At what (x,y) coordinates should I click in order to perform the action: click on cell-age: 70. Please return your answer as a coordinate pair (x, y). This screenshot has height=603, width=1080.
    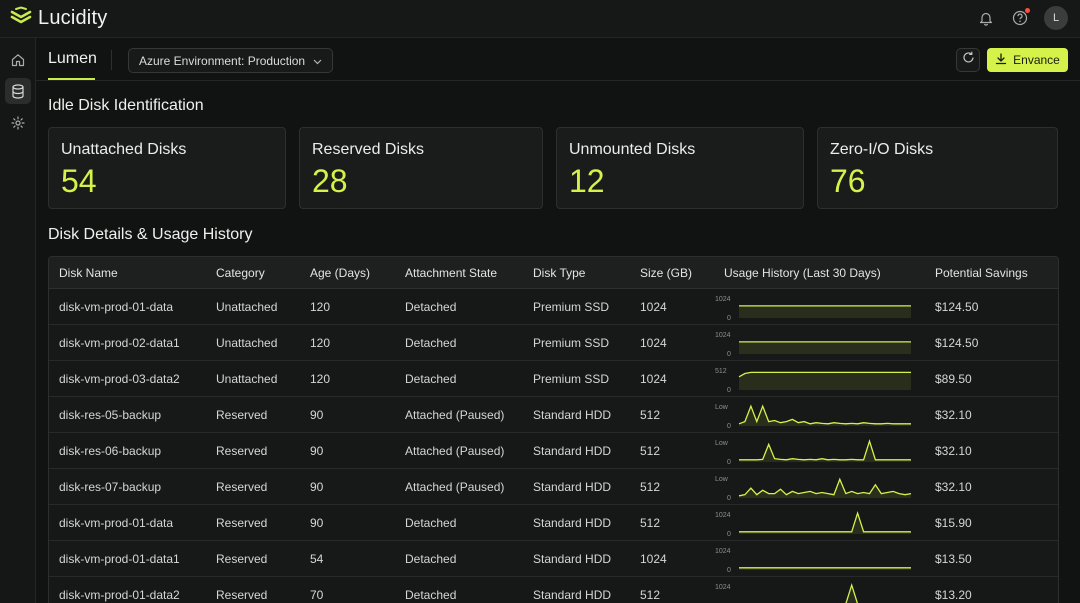
    Looking at the image, I should click on (317, 595).